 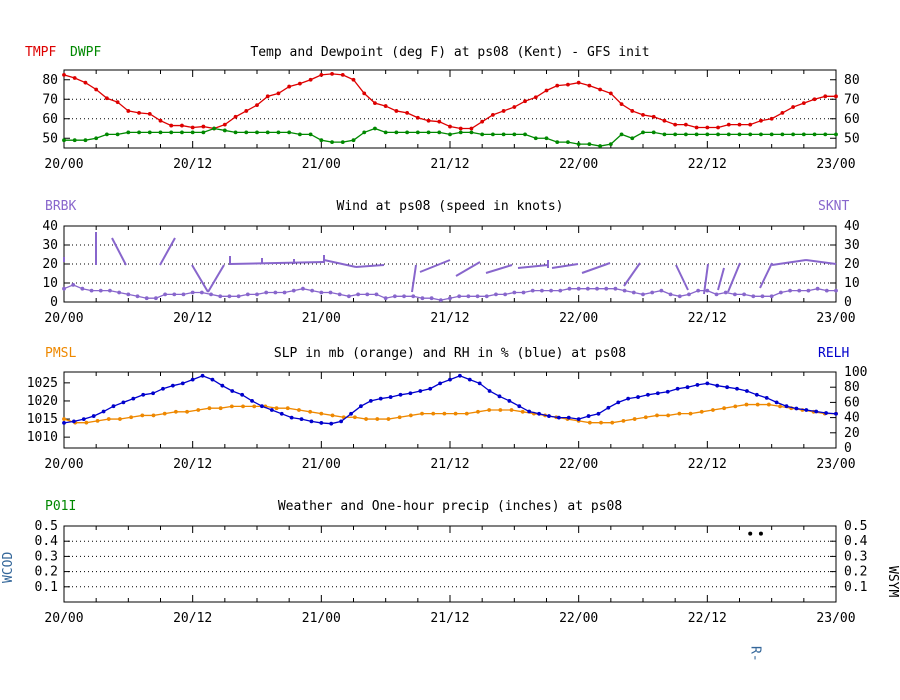 I want to click on x-tick-label: 22/12, so click(x=707, y=164).